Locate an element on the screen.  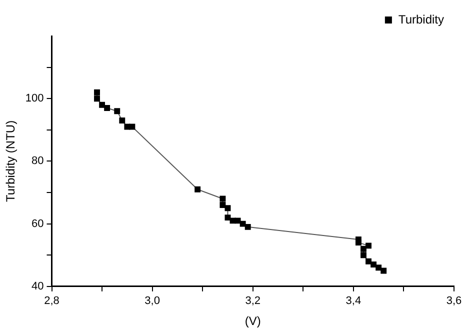
legend-label: Turbidity is located at coordinates (421, 19).